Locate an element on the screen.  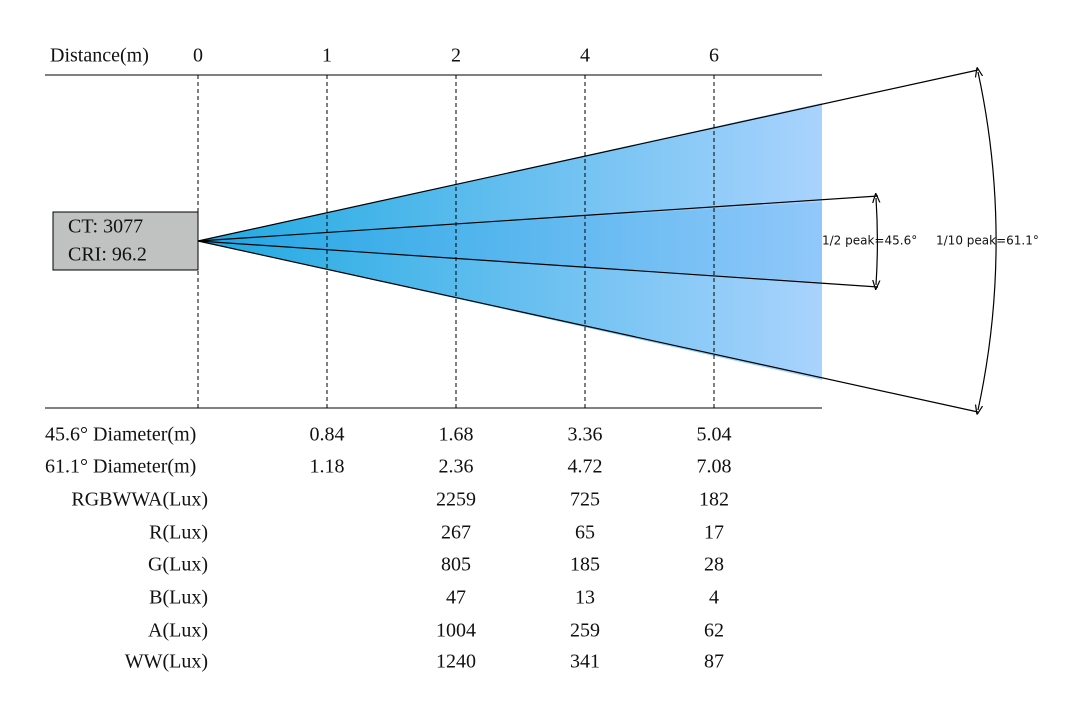
cell: 17 is located at coordinates (714, 533).